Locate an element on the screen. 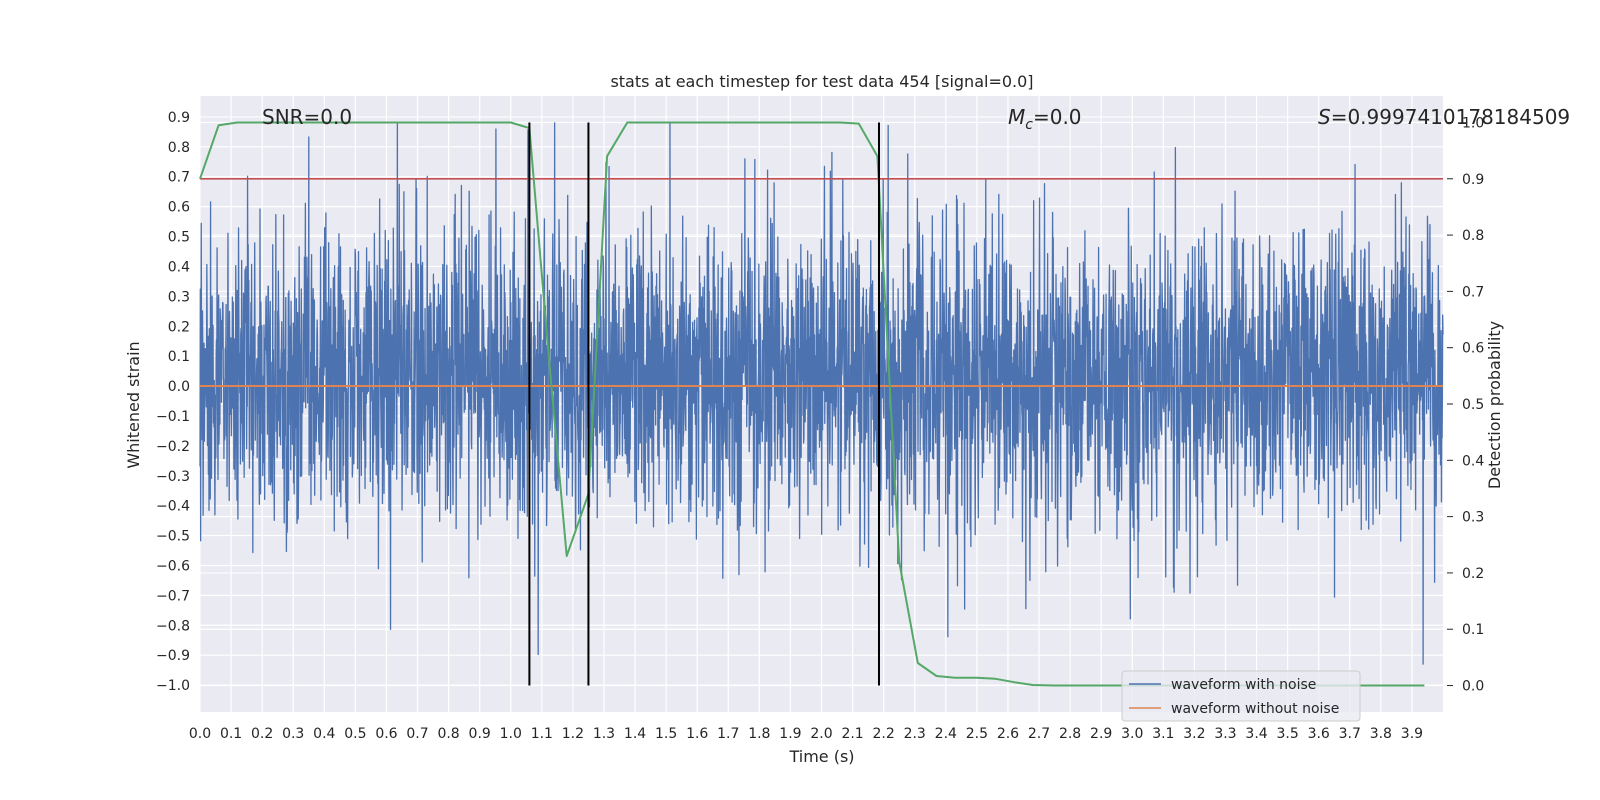  x-tick-label: 3.3 is located at coordinates (1225, 734).